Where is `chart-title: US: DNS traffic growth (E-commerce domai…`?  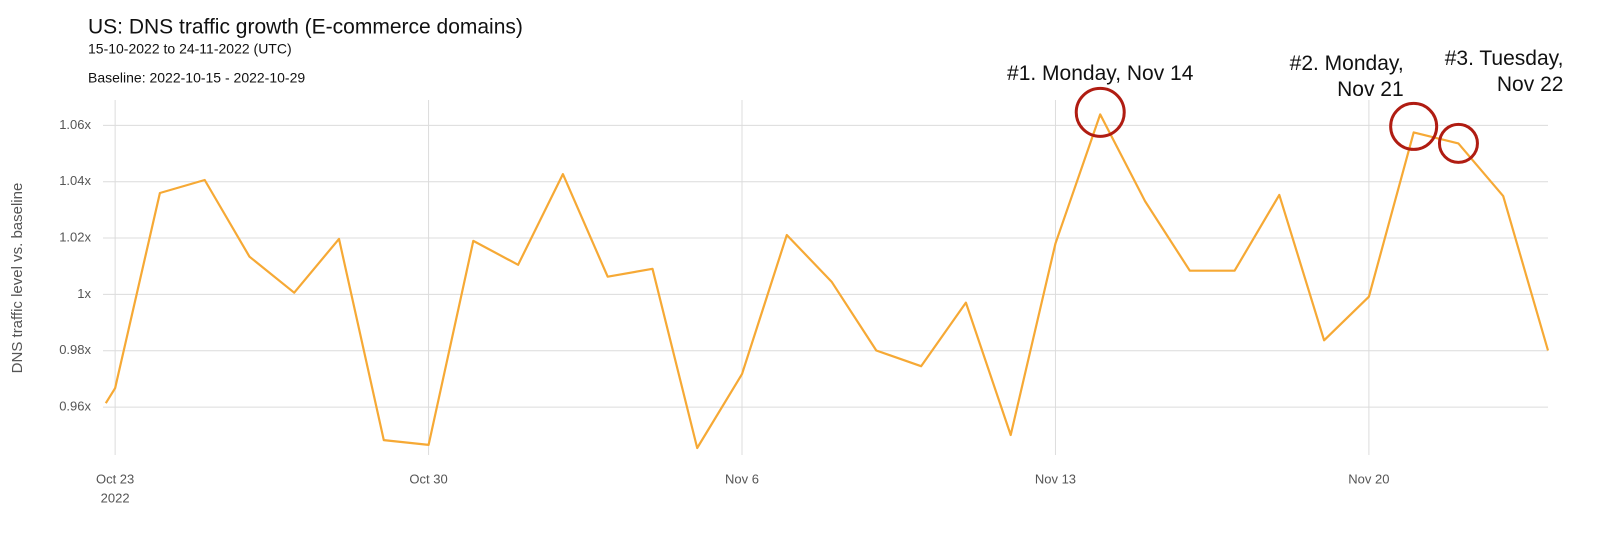 chart-title: US: DNS traffic growth (E-commerce domai… is located at coordinates (305, 27).